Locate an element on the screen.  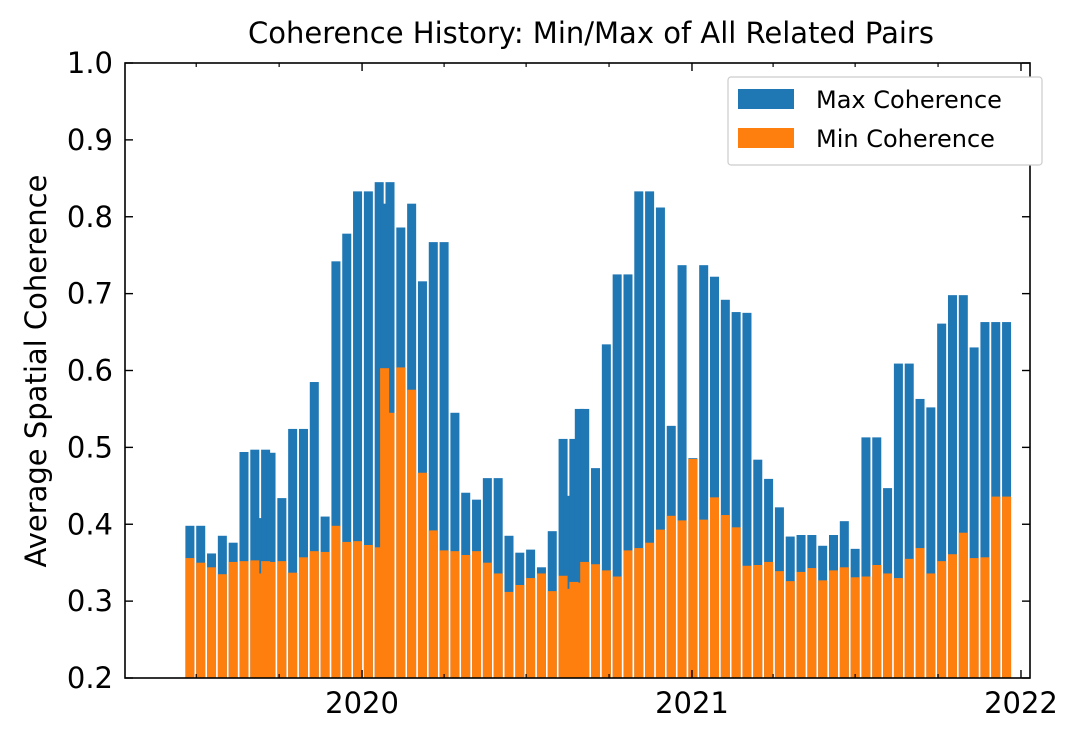
legend-swatch-max is located at coordinates (766, 99).